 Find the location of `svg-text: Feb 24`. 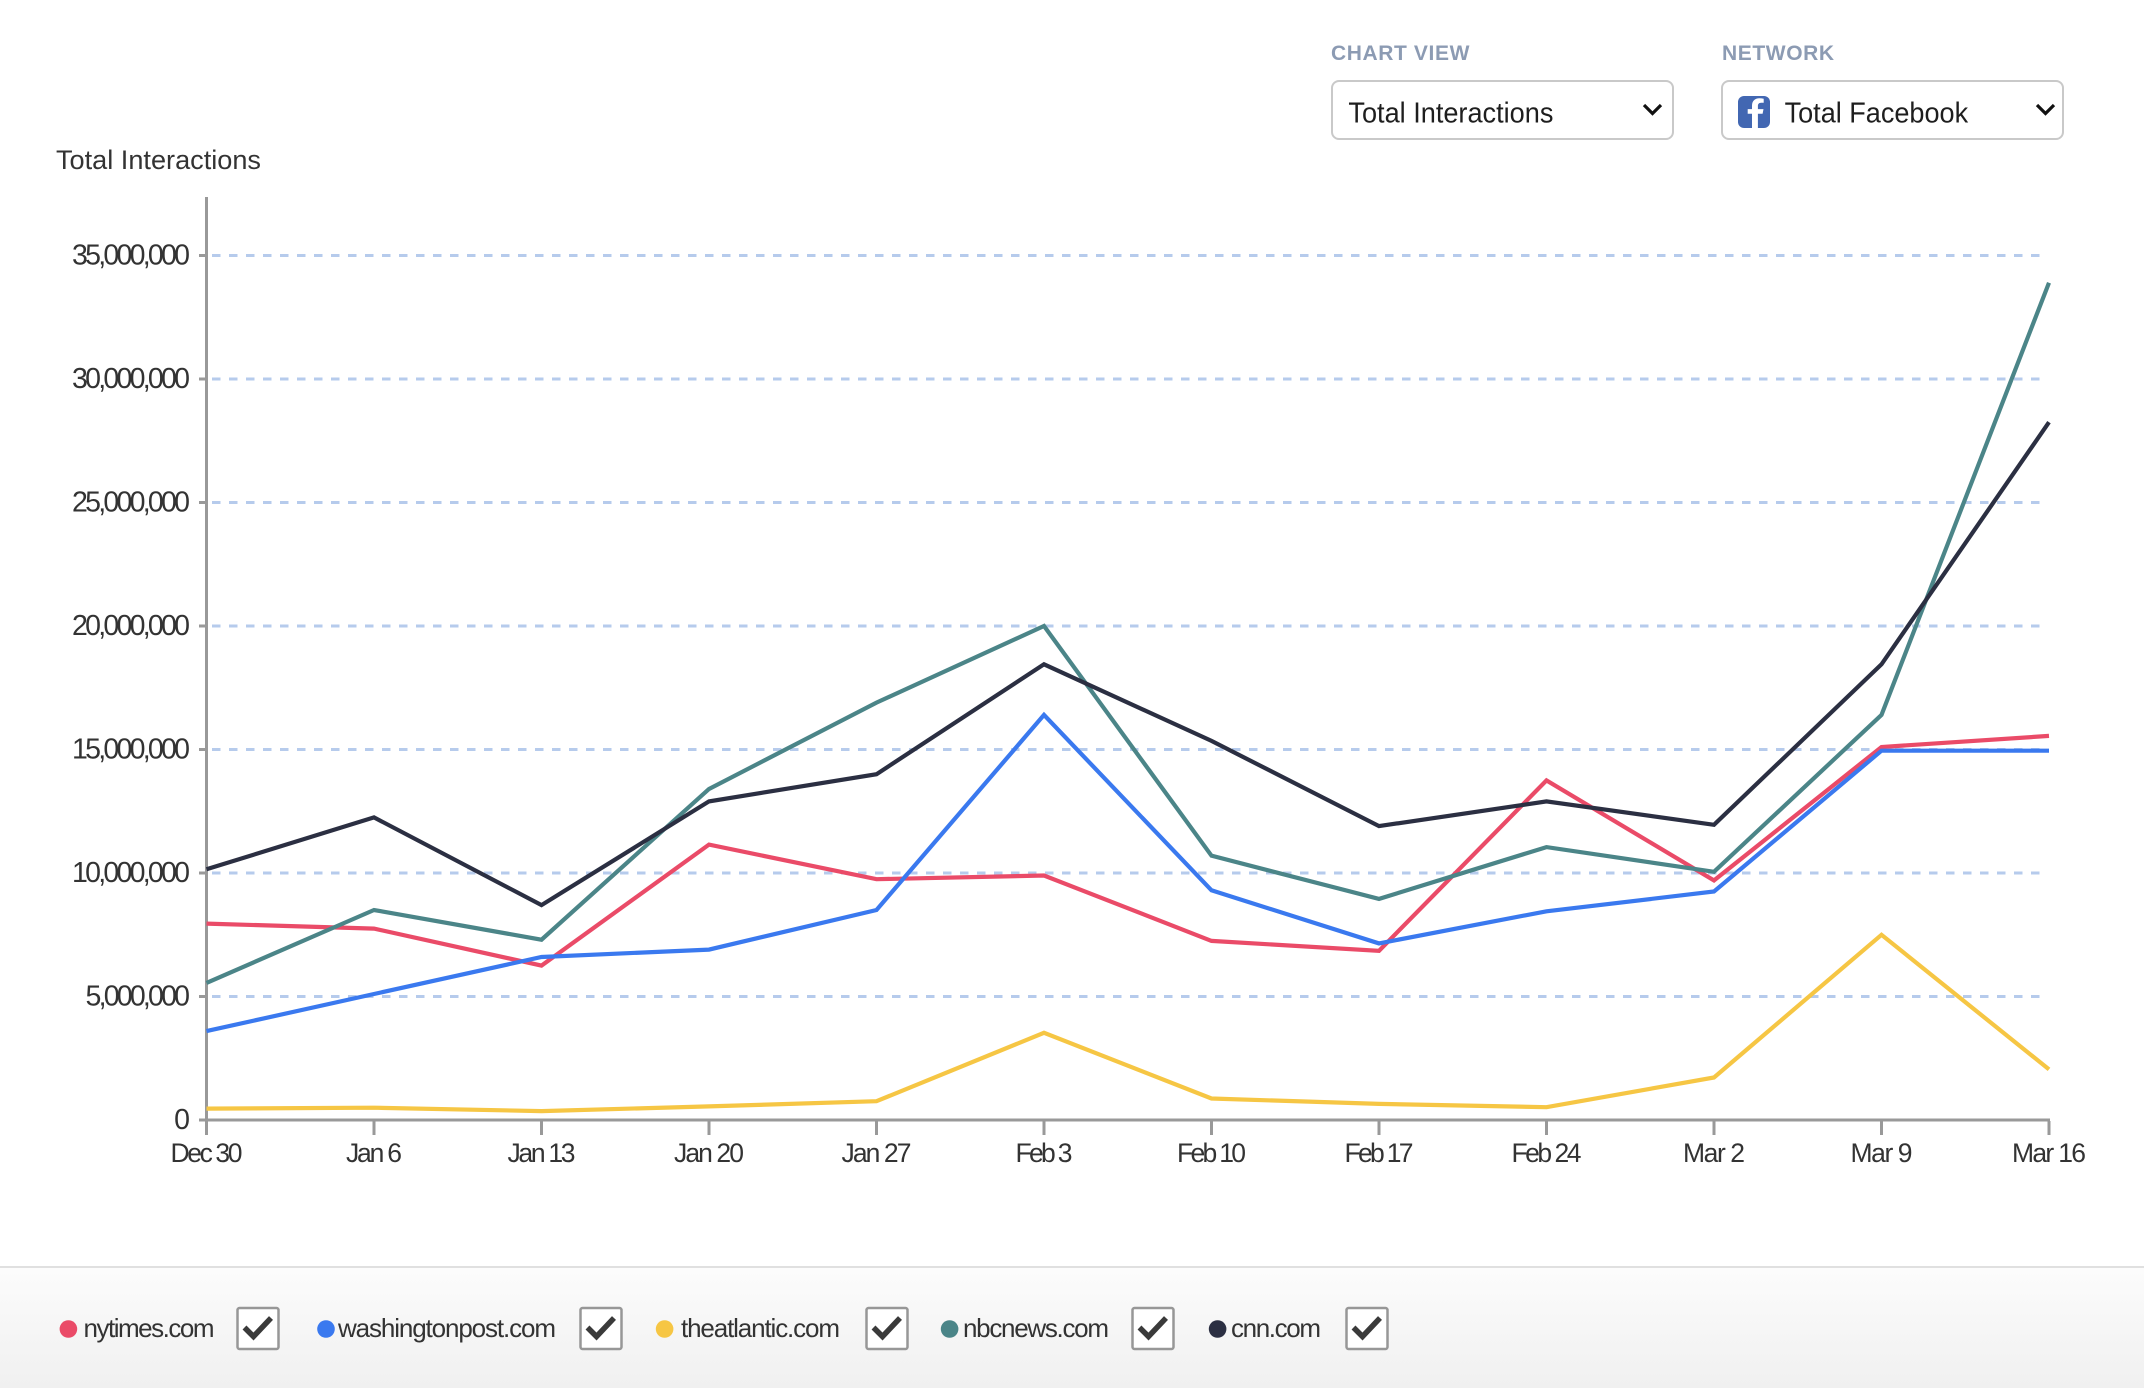

svg-text: Feb 24 is located at coordinates (1547, 1153).